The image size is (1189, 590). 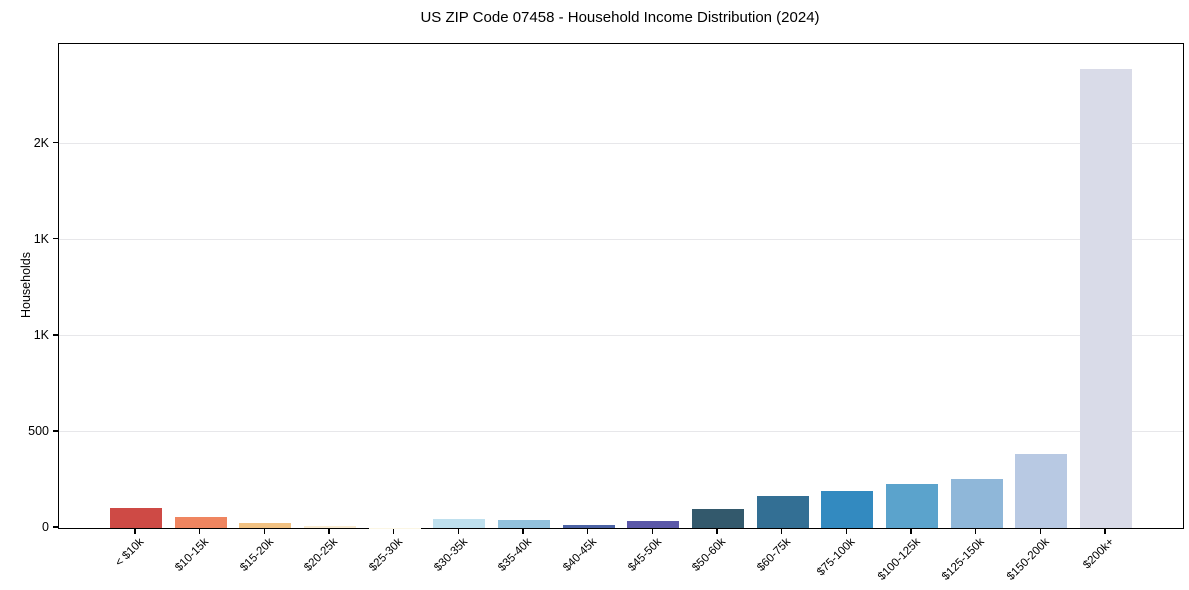 I want to click on bar-10-15k, so click(x=200, y=522).